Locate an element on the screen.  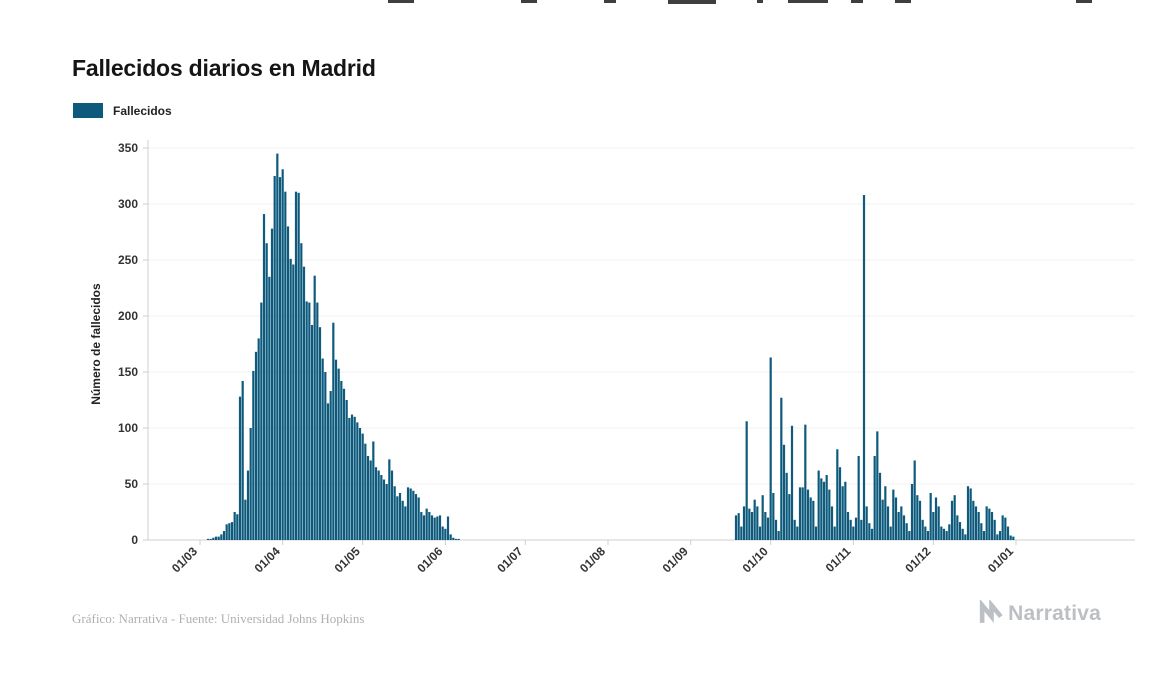
svg-text: 01/08 is located at coordinates (592, 559).